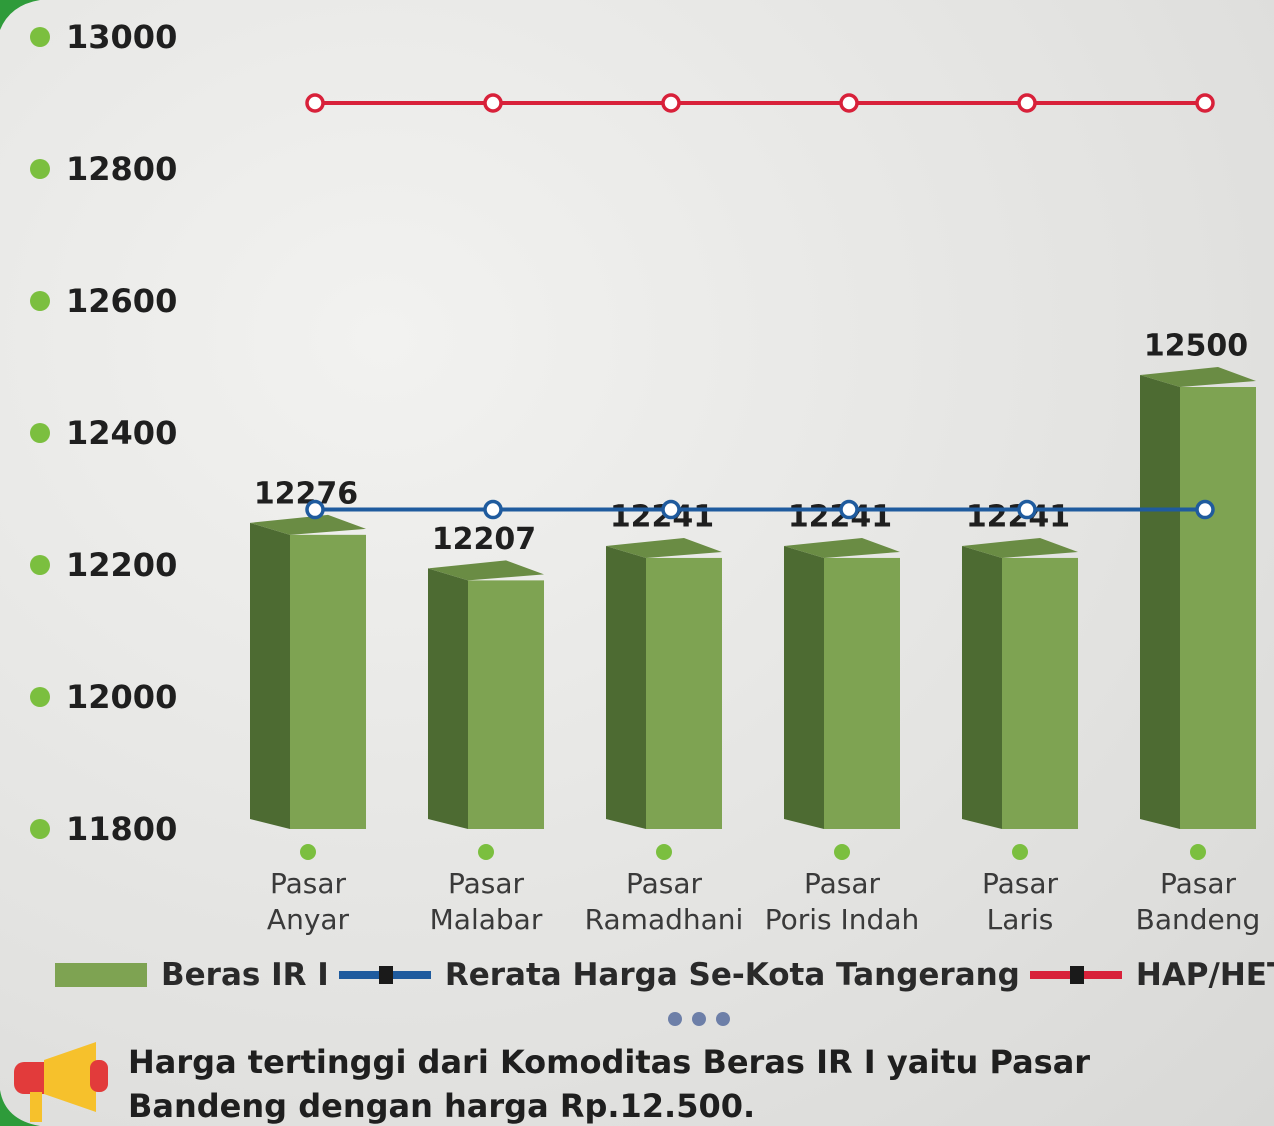 The image size is (1274, 1126). I want to click on x-tick-label: Pasar Laris, so click(1020, 901).